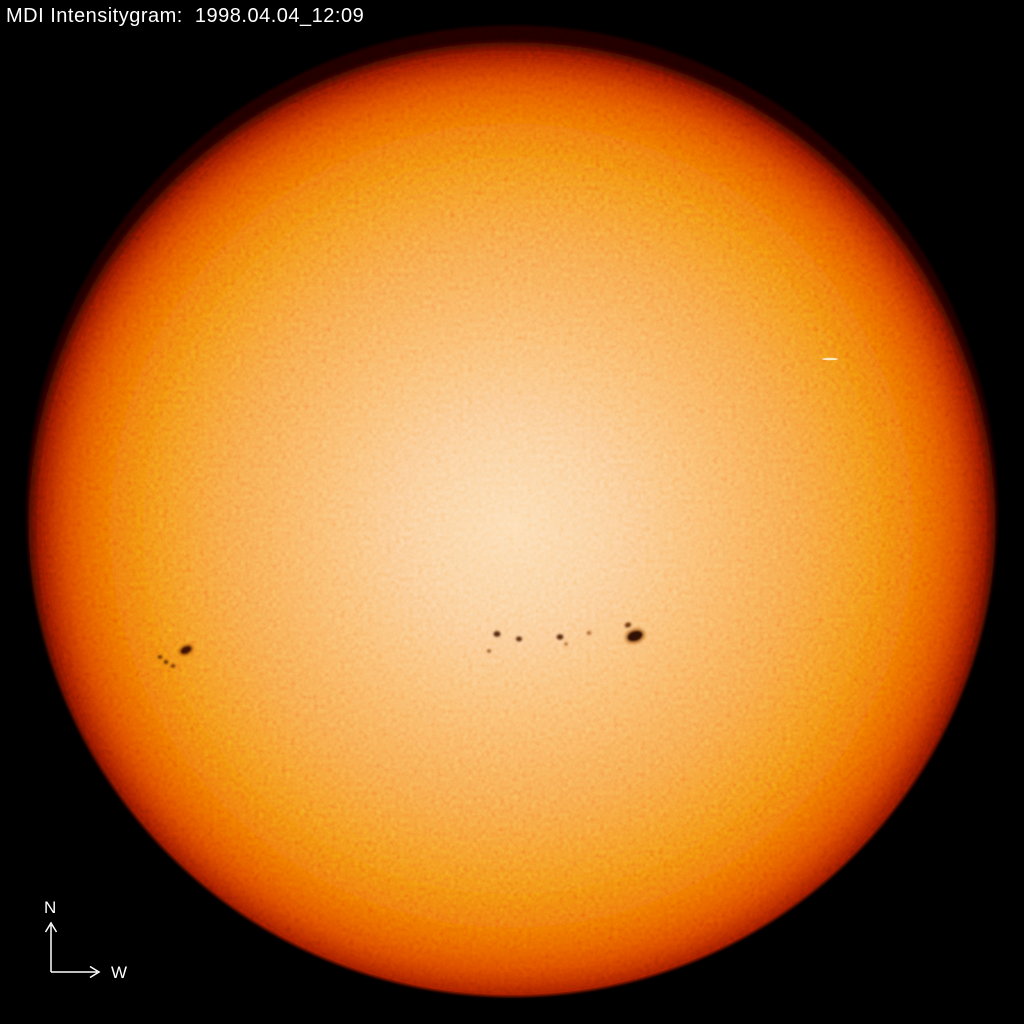  I want to click on west-label: W, so click(119, 972).